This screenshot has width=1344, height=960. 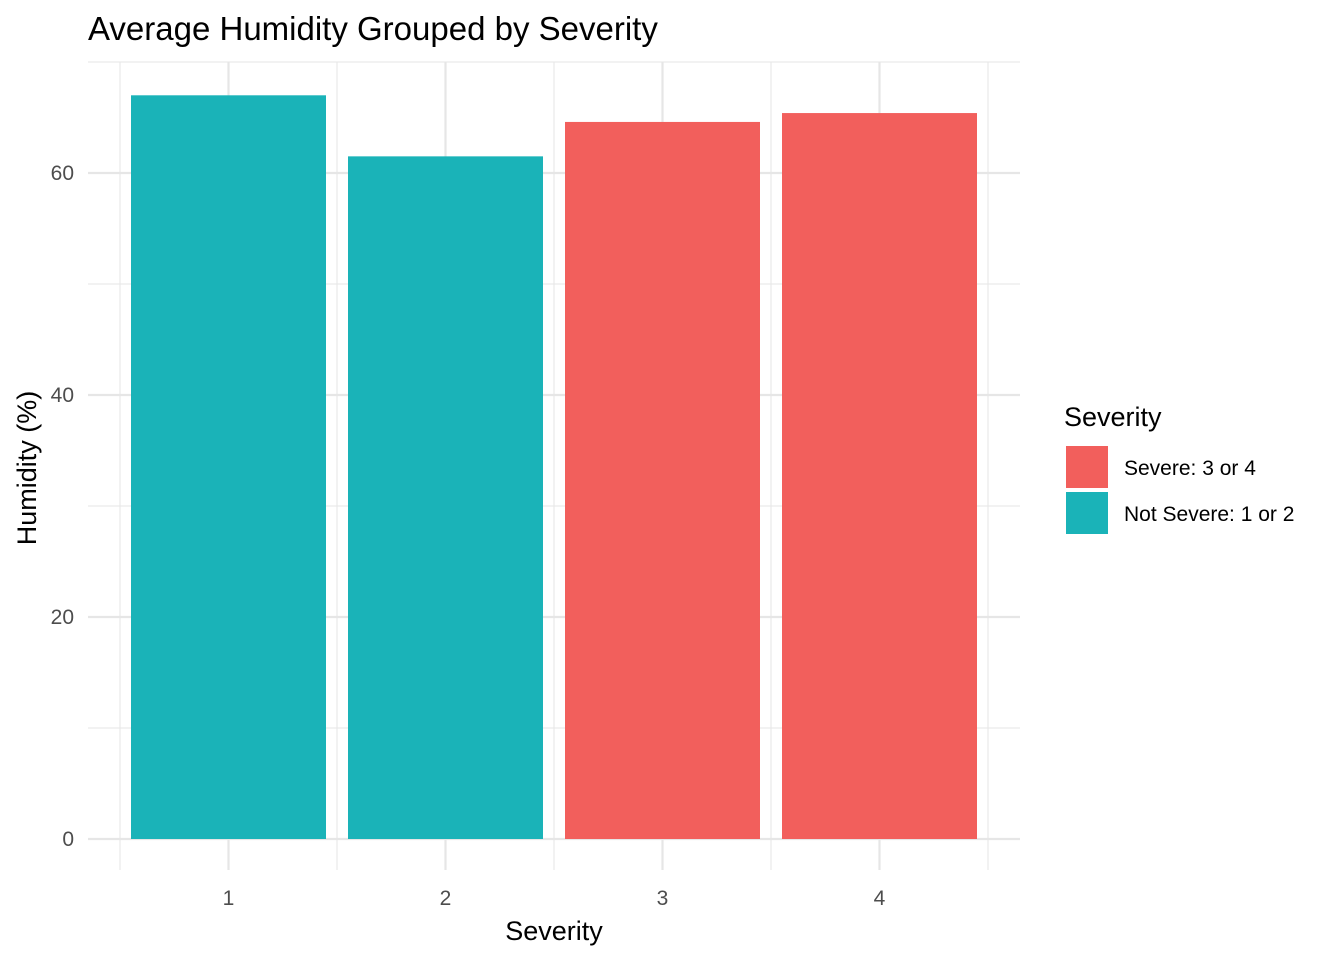 What do you see at coordinates (62, 395) in the screenshot?
I see `y-tick-label: 40` at bounding box center [62, 395].